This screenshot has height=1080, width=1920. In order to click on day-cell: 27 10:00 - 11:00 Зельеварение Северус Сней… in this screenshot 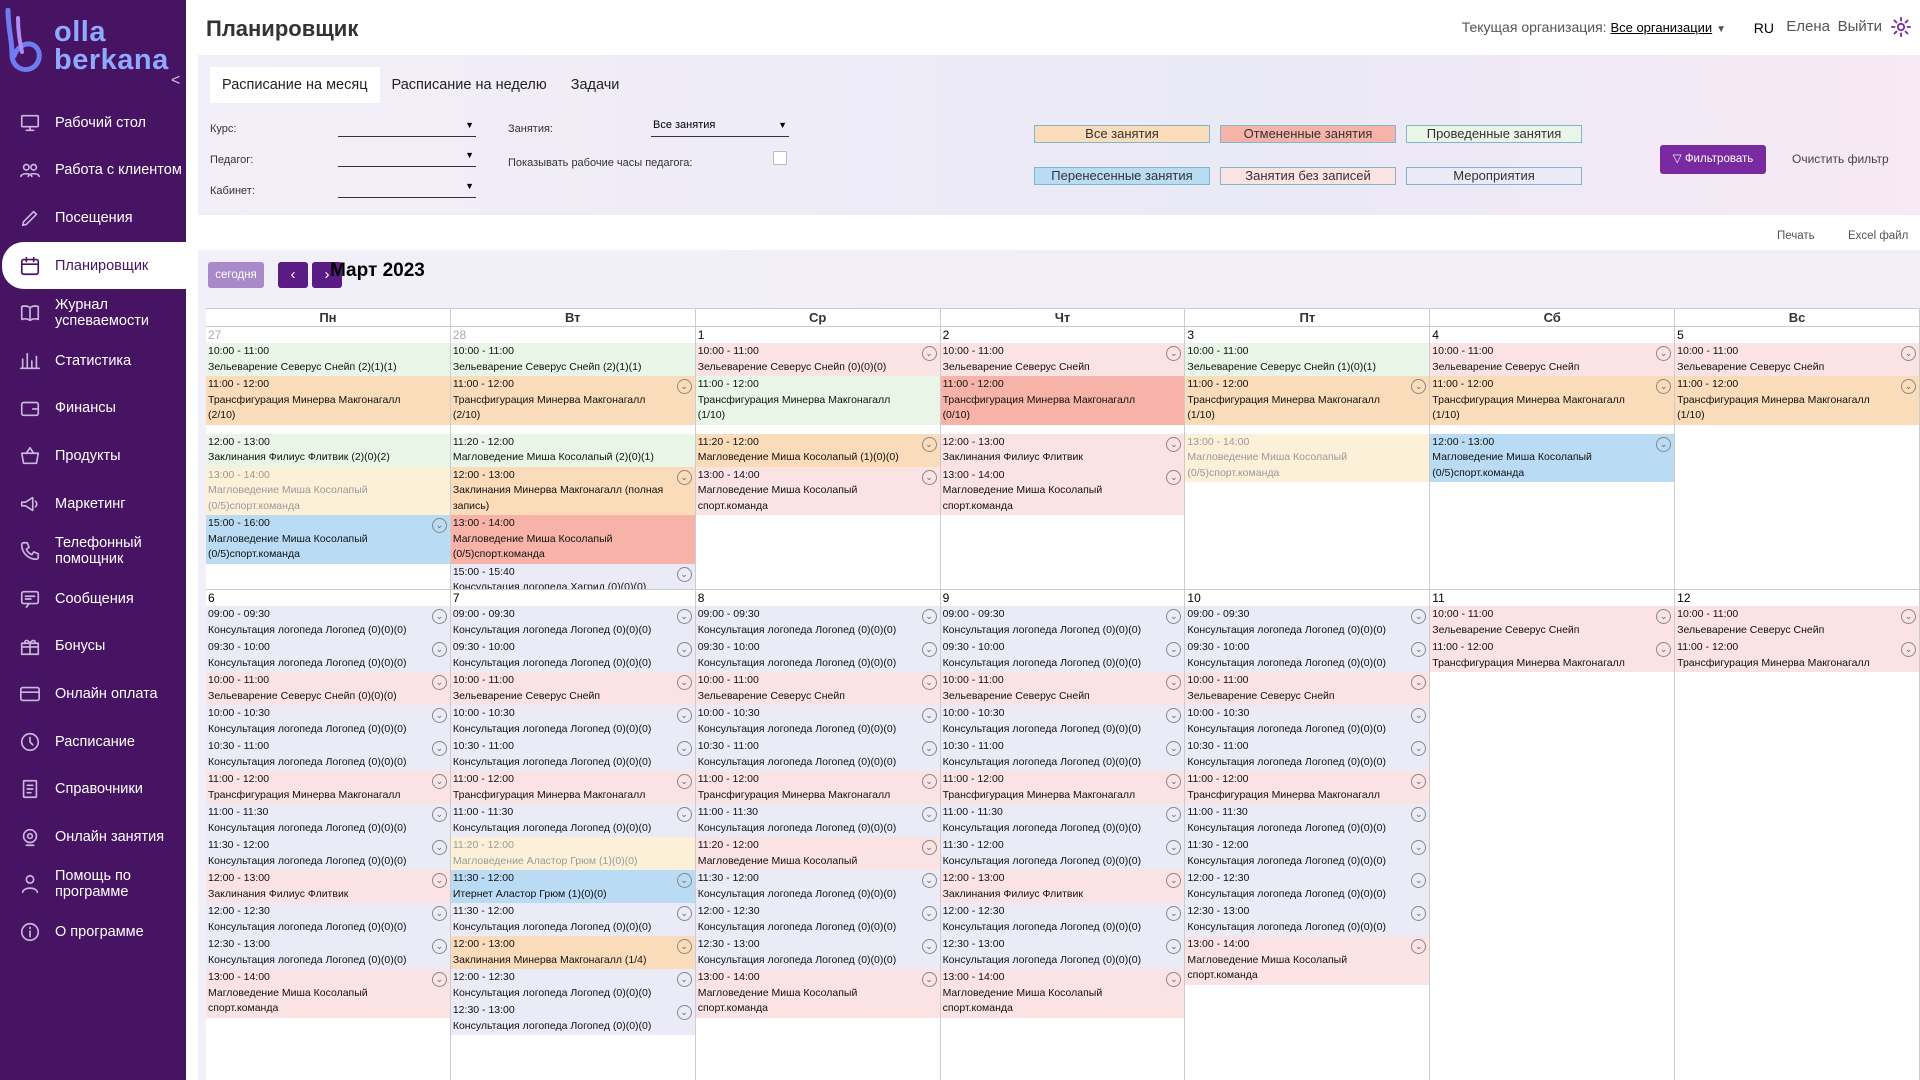, I will do `click(328, 457)`.